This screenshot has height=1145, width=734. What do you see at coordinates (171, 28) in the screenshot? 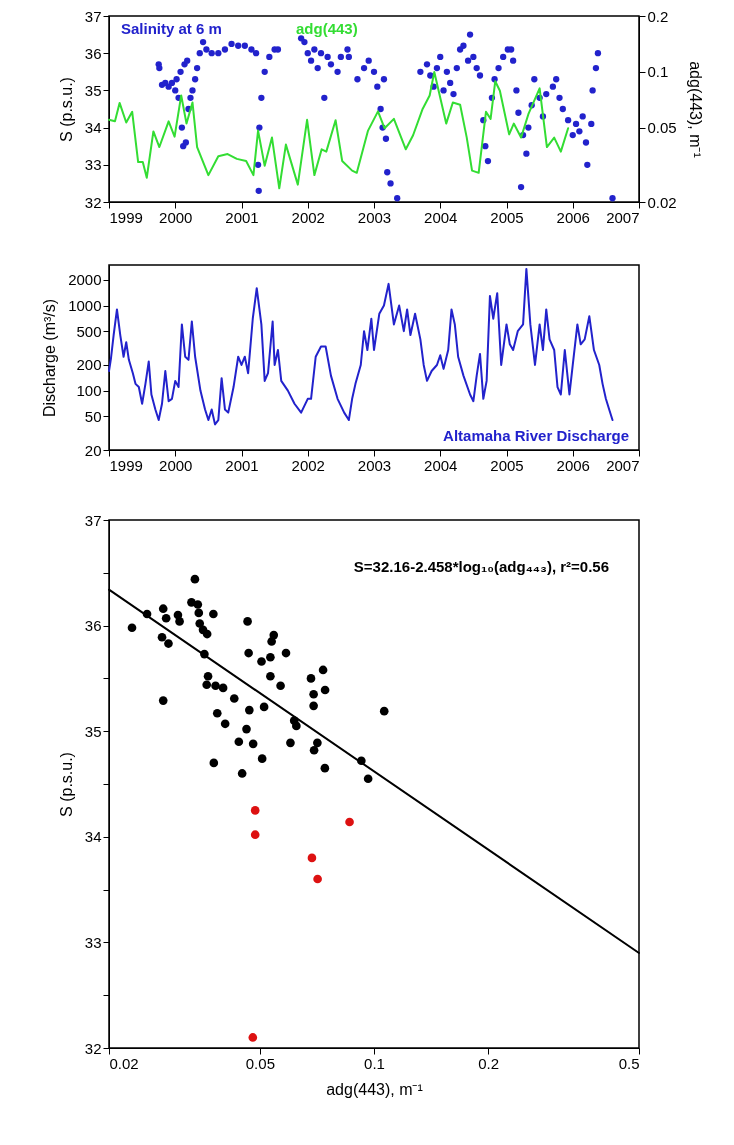
I see `series-label: Salinity at 6 m` at bounding box center [171, 28].